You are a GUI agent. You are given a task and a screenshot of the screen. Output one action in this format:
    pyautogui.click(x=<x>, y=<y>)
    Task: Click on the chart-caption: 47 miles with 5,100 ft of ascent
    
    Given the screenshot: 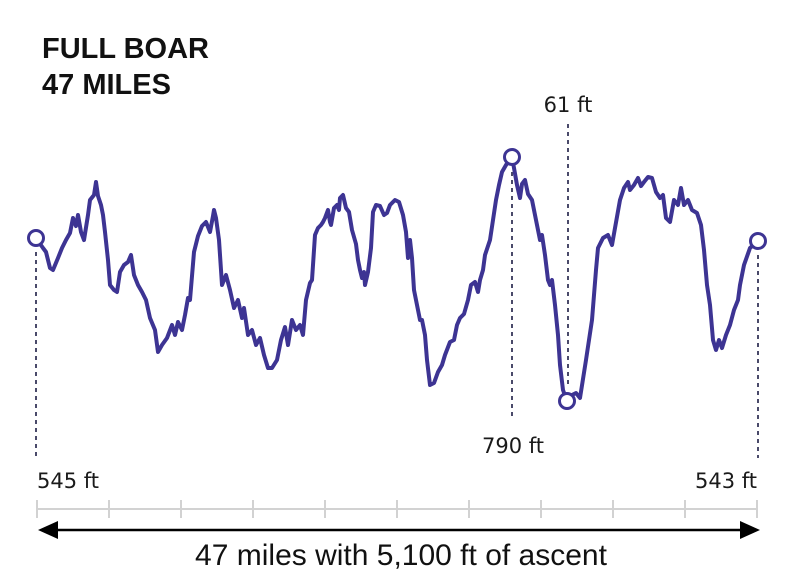 What is the action you would take?
    pyautogui.click(x=401, y=555)
    